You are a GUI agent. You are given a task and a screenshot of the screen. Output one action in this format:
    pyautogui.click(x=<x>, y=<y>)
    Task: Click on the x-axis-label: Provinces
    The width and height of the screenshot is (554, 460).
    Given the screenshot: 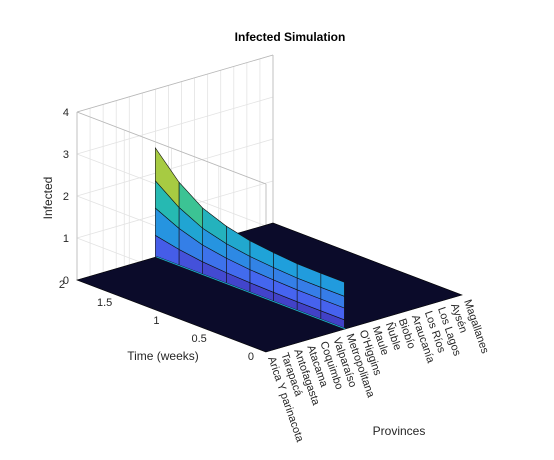 What is the action you would take?
    pyautogui.click(x=399, y=431)
    